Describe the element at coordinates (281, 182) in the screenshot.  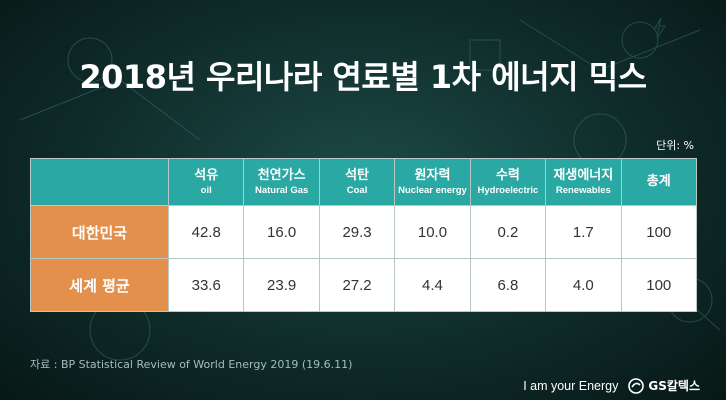
I see `column-header-natural-gas: 천연가스 Natural Gas` at that location.